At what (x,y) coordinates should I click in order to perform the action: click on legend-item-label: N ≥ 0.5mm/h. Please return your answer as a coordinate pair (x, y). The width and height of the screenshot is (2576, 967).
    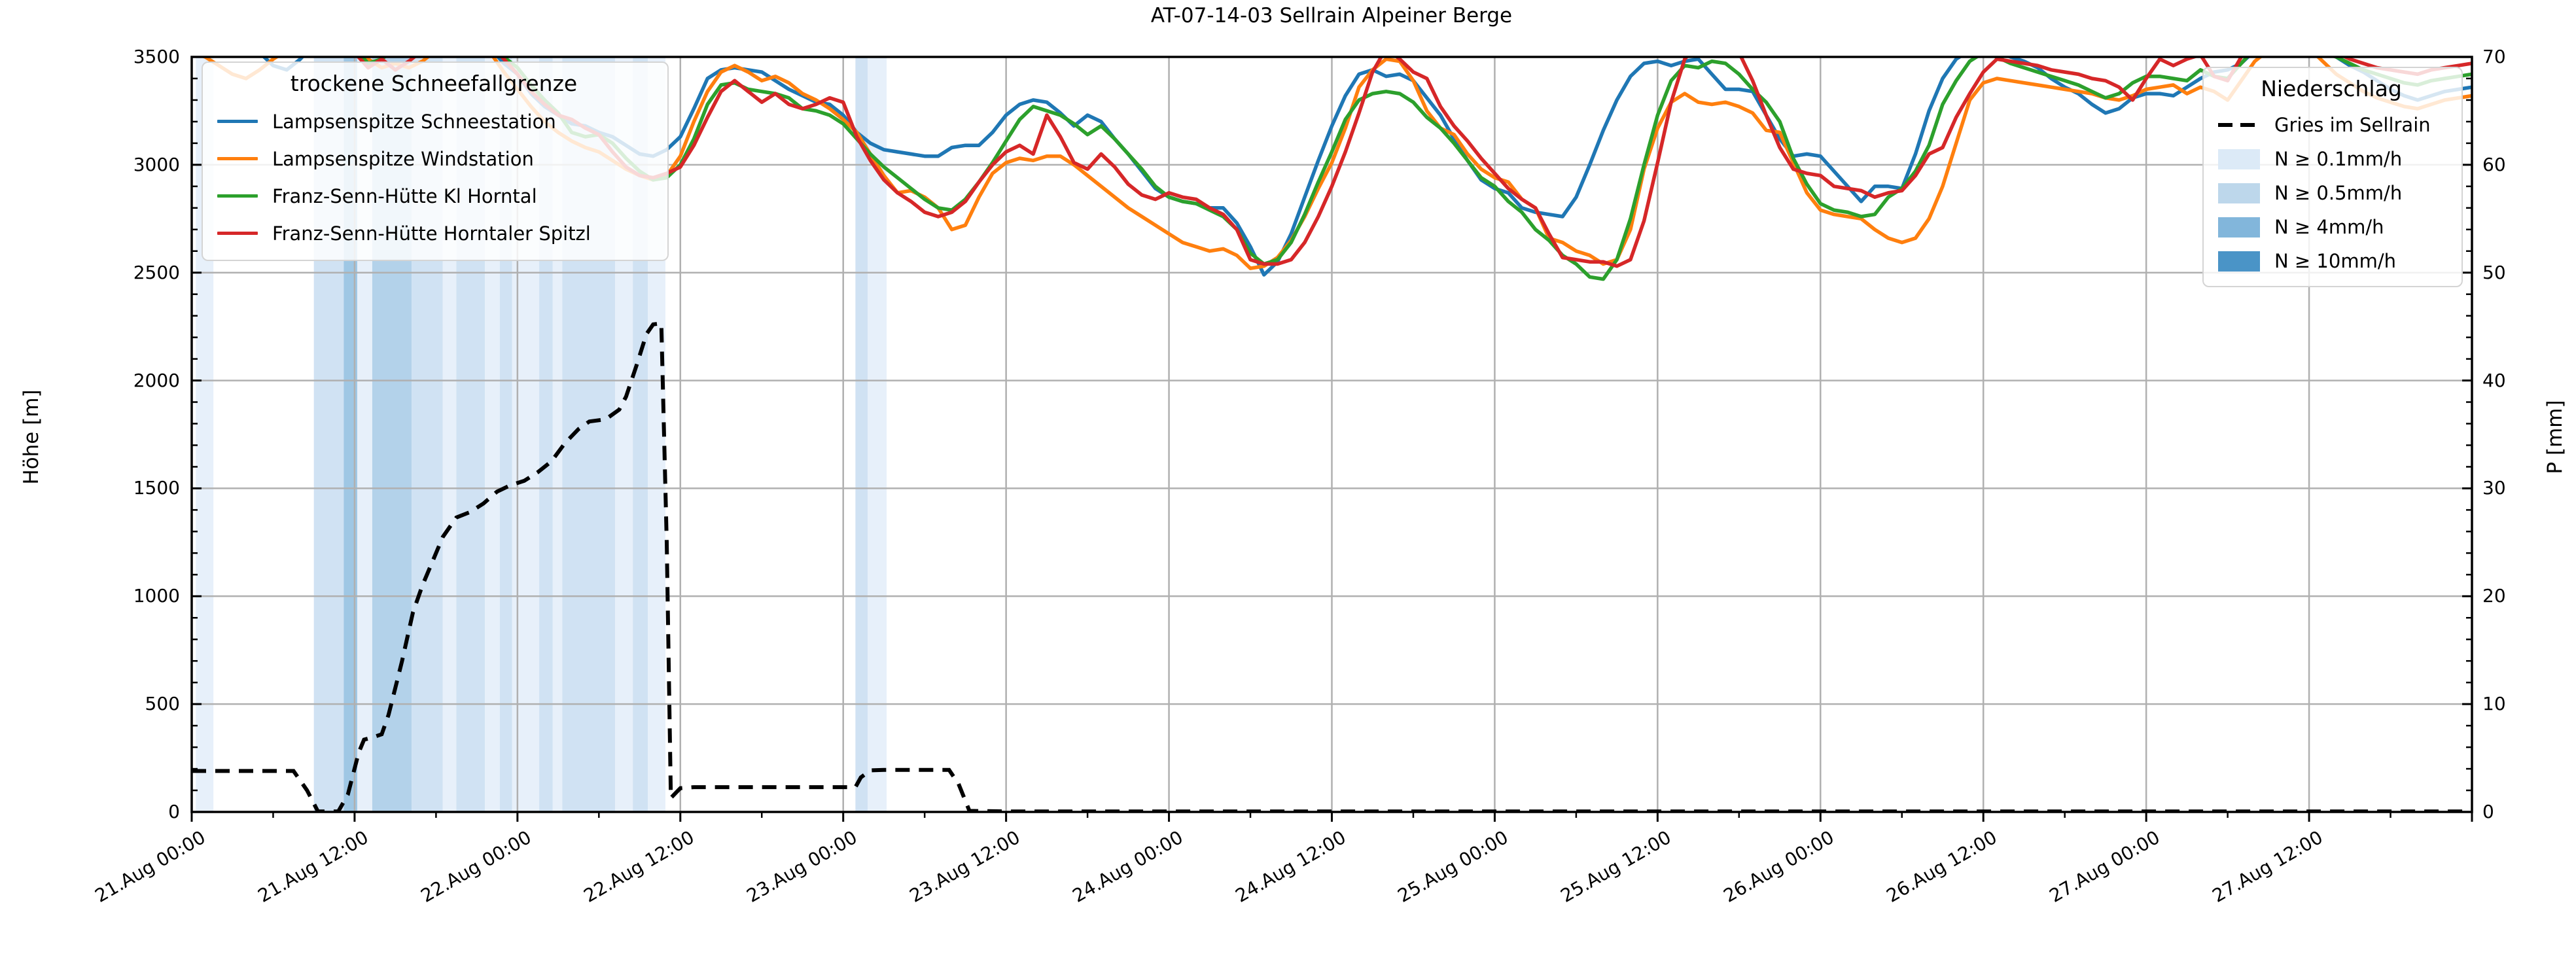
    Looking at the image, I should click on (2338, 193).